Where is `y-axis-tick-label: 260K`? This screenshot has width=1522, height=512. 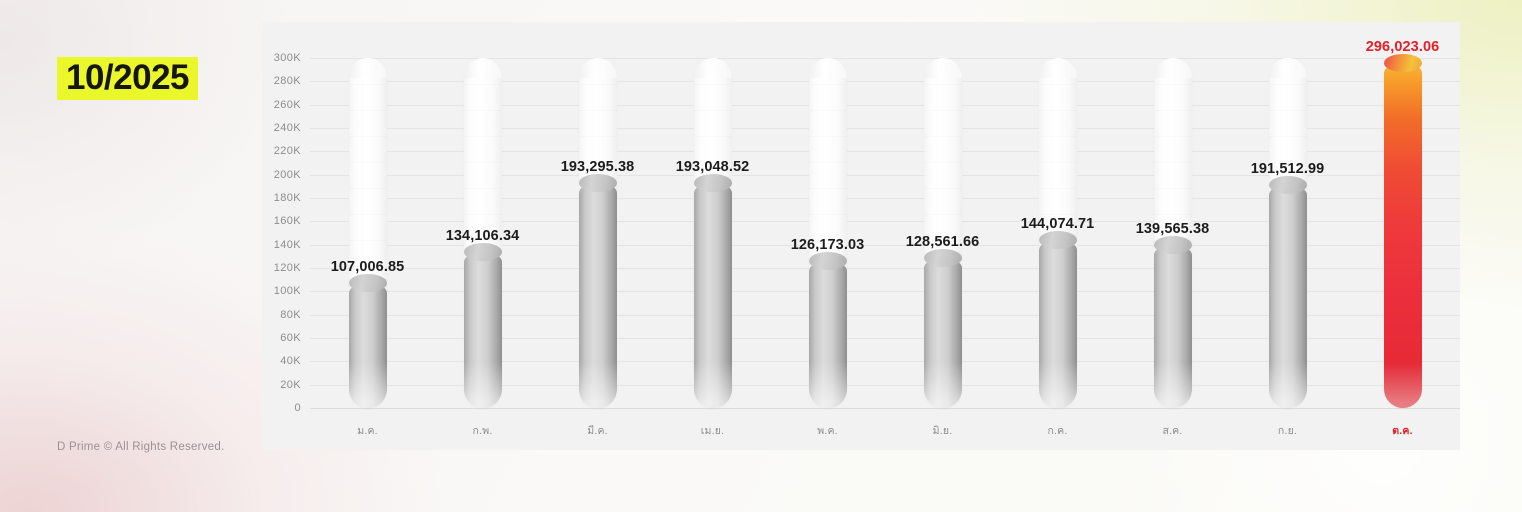
y-axis-tick-label: 260K is located at coordinates (287, 104).